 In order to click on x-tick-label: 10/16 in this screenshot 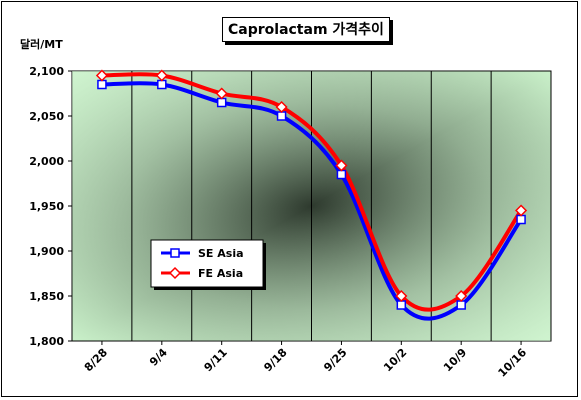, I will do `click(512, 363)`.